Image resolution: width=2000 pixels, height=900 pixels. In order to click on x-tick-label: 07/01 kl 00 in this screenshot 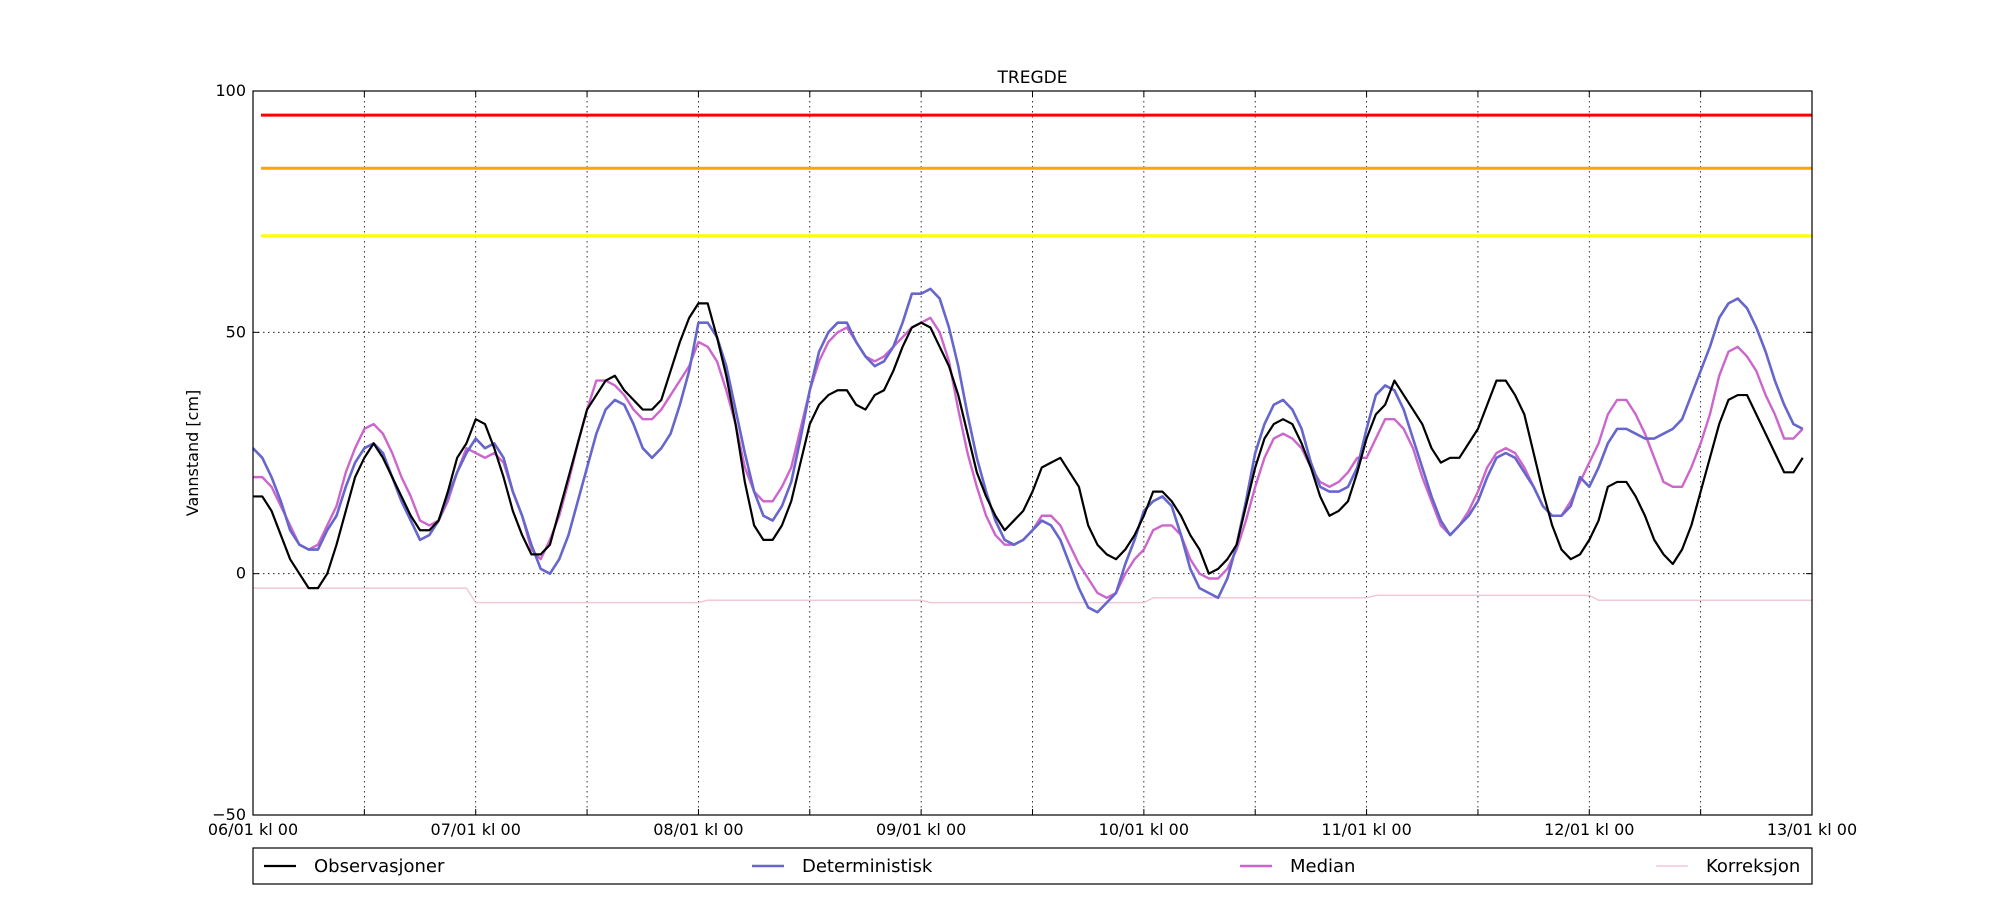, I will do `click(476, 829)`.